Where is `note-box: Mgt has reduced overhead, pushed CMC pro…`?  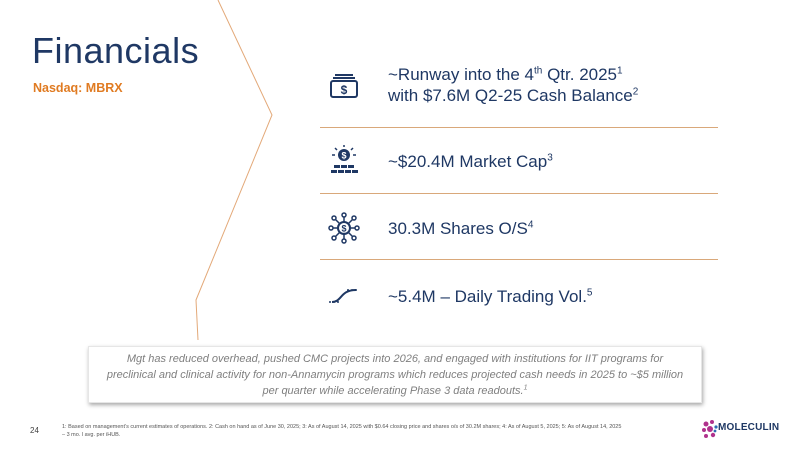 note-box: Mgt has reduced overhead, pushed CMC pro… is located at coordinates (395, 374).